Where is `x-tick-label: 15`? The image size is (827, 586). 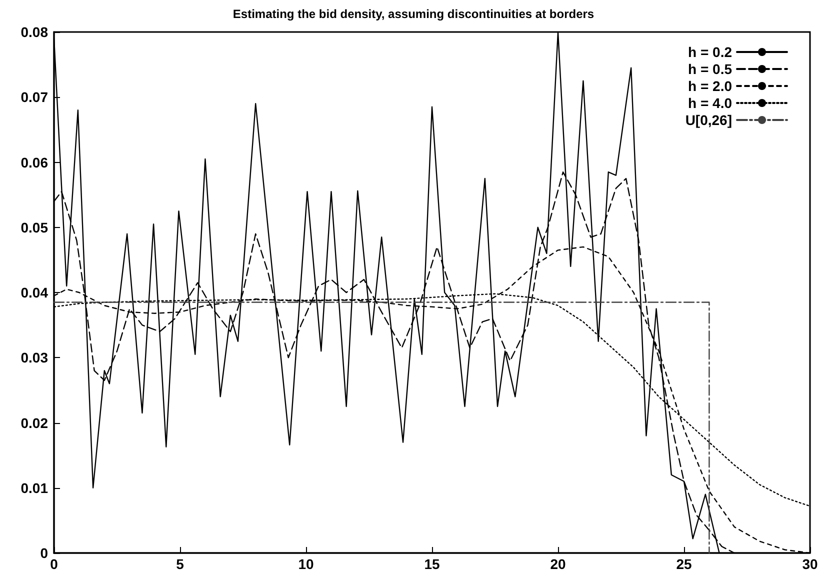 x-tick-label: 15 is located at coordinates (432, 564).